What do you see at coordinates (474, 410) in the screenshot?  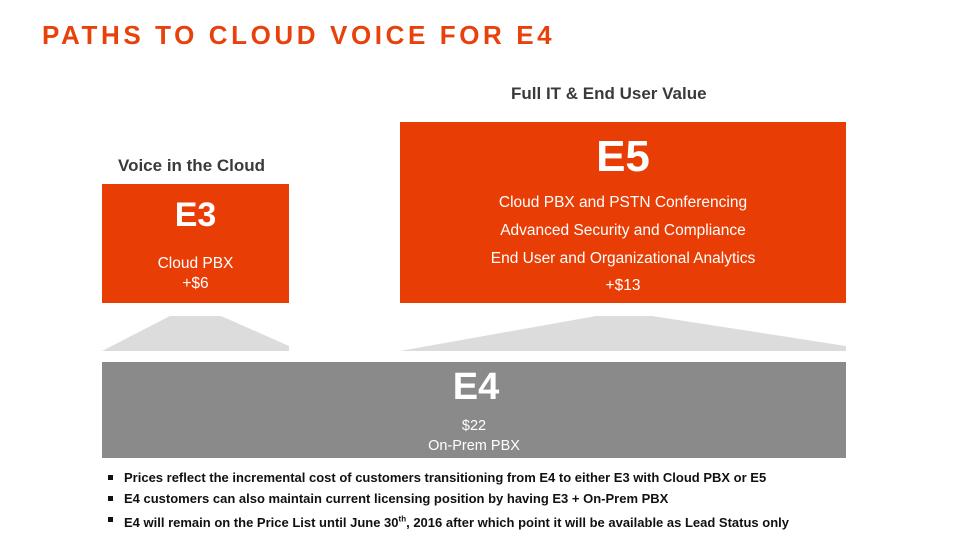 I see `e4-box: E4 $22 On-Prem PBX` at bounding box center [474, 410].